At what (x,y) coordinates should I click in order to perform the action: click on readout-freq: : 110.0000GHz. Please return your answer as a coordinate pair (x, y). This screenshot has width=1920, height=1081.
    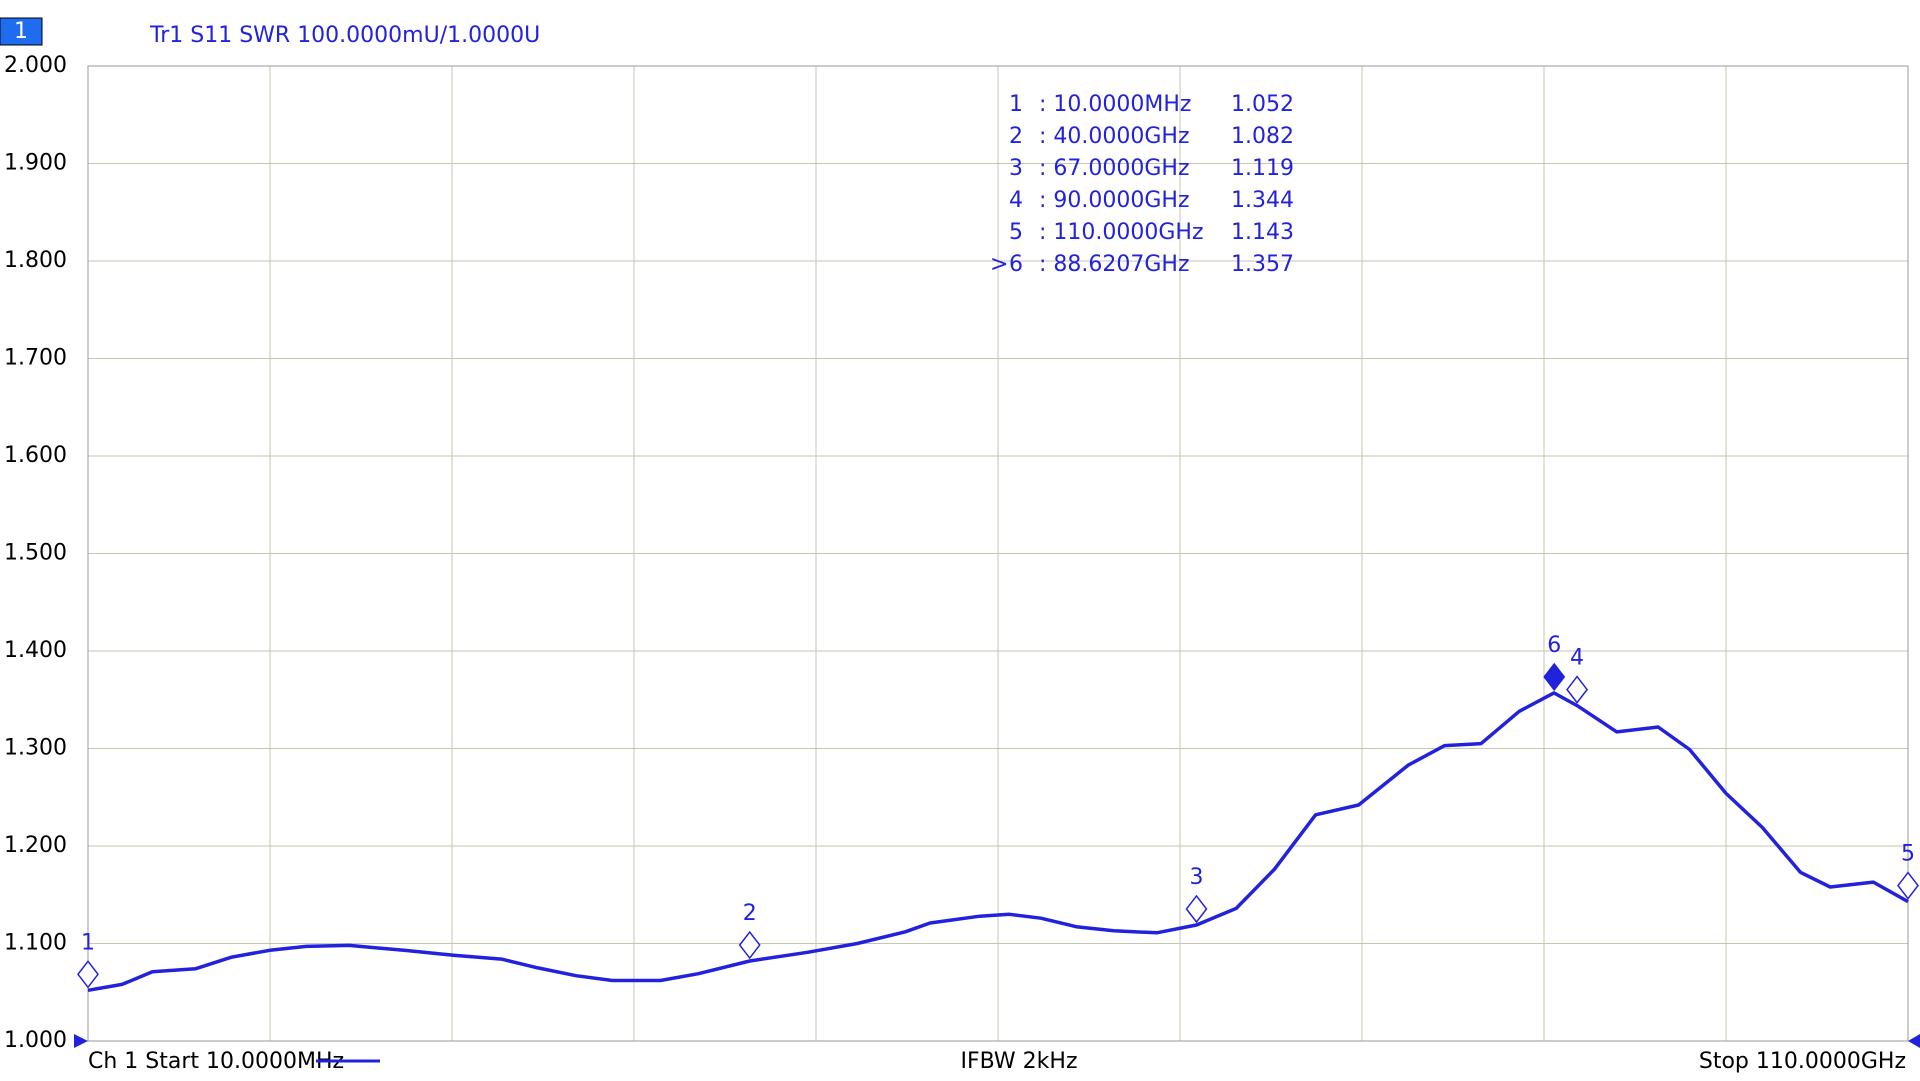
    Looking at the image, I should click on (1121, 232).